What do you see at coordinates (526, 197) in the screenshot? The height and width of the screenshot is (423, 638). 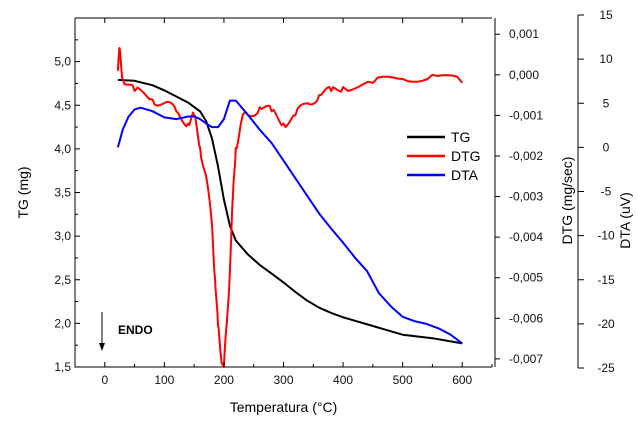 I see `dtg-tick-label: -0,003` at bounding box center [526, 197].